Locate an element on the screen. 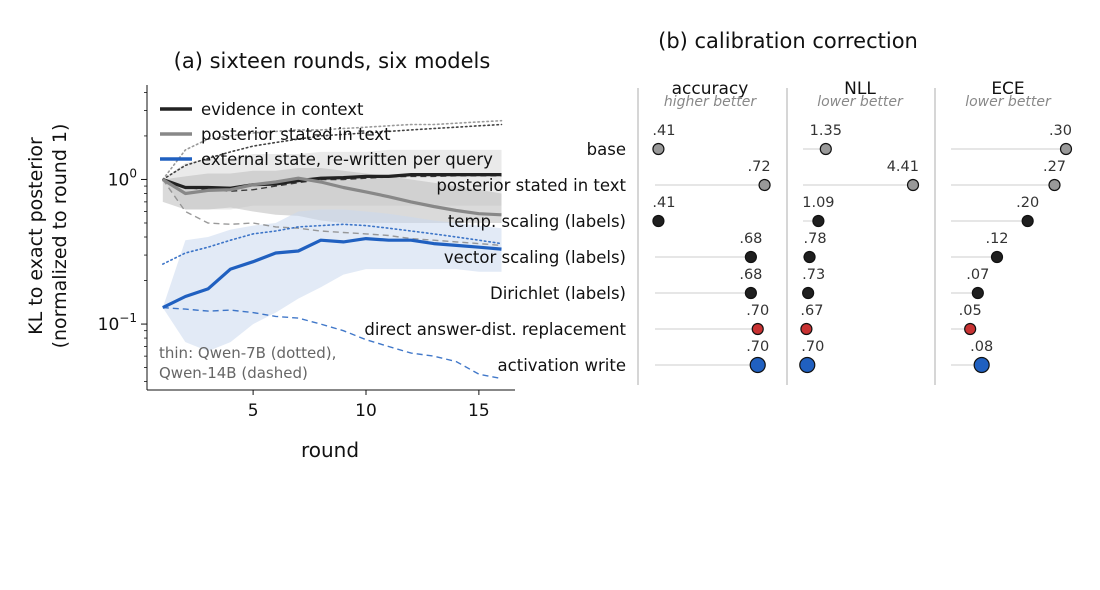 This screenshot has height=590, width=1100. category-label: activation write is located at coordinates (562, 365).